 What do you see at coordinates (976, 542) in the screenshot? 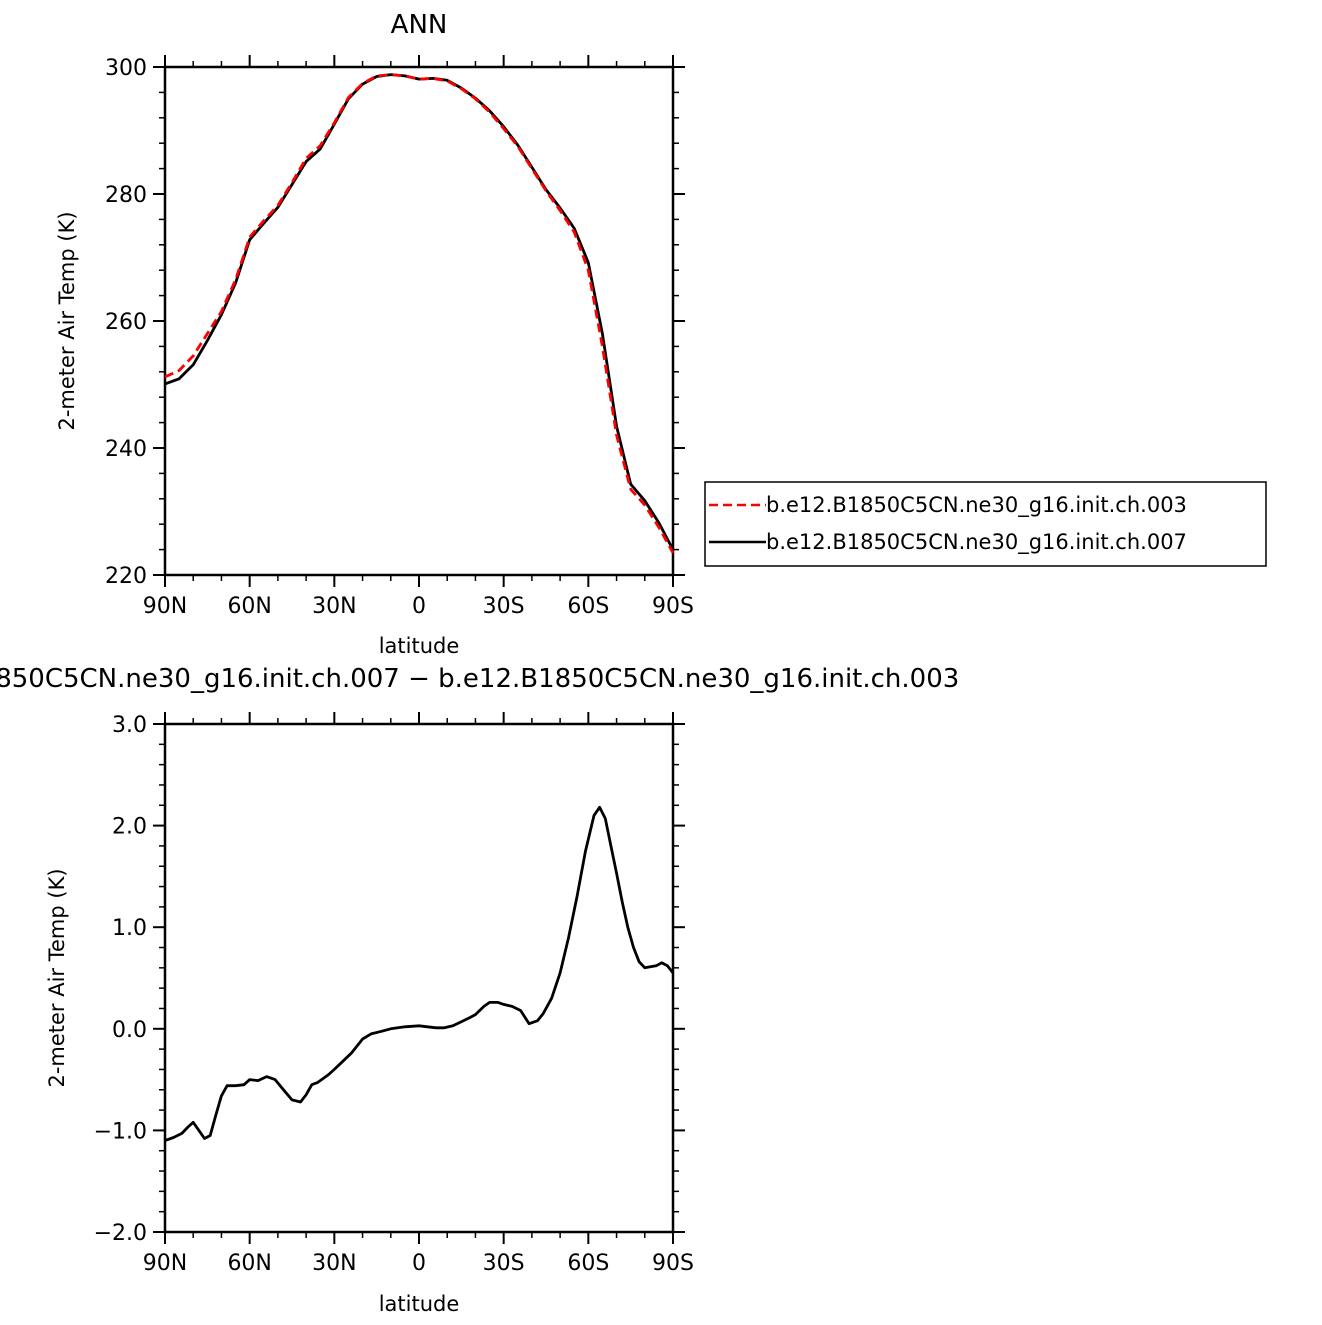
I see `legend-label-series-007: b.e12.B1850C5CN.ne30_g16.init.ch.007` at bounding box center [976, 542].